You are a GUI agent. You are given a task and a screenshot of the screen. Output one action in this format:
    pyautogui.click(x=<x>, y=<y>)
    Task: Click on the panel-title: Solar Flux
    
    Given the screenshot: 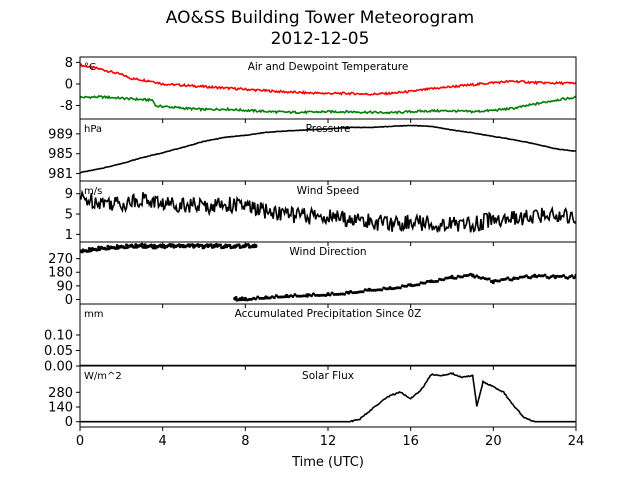 What is the action you would take?
    pyautogui.click(x=328, y=376)
    